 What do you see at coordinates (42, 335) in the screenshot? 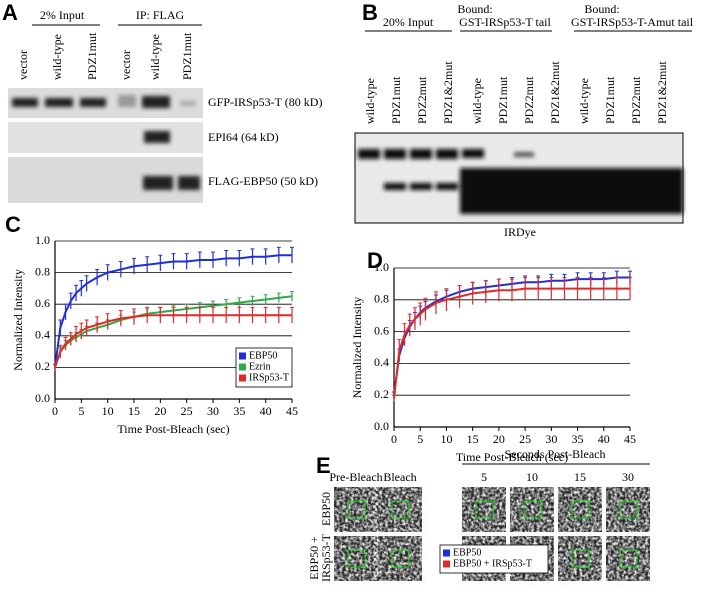
I see `y-tick-label: 0.4` at bounding box center [42, 335].